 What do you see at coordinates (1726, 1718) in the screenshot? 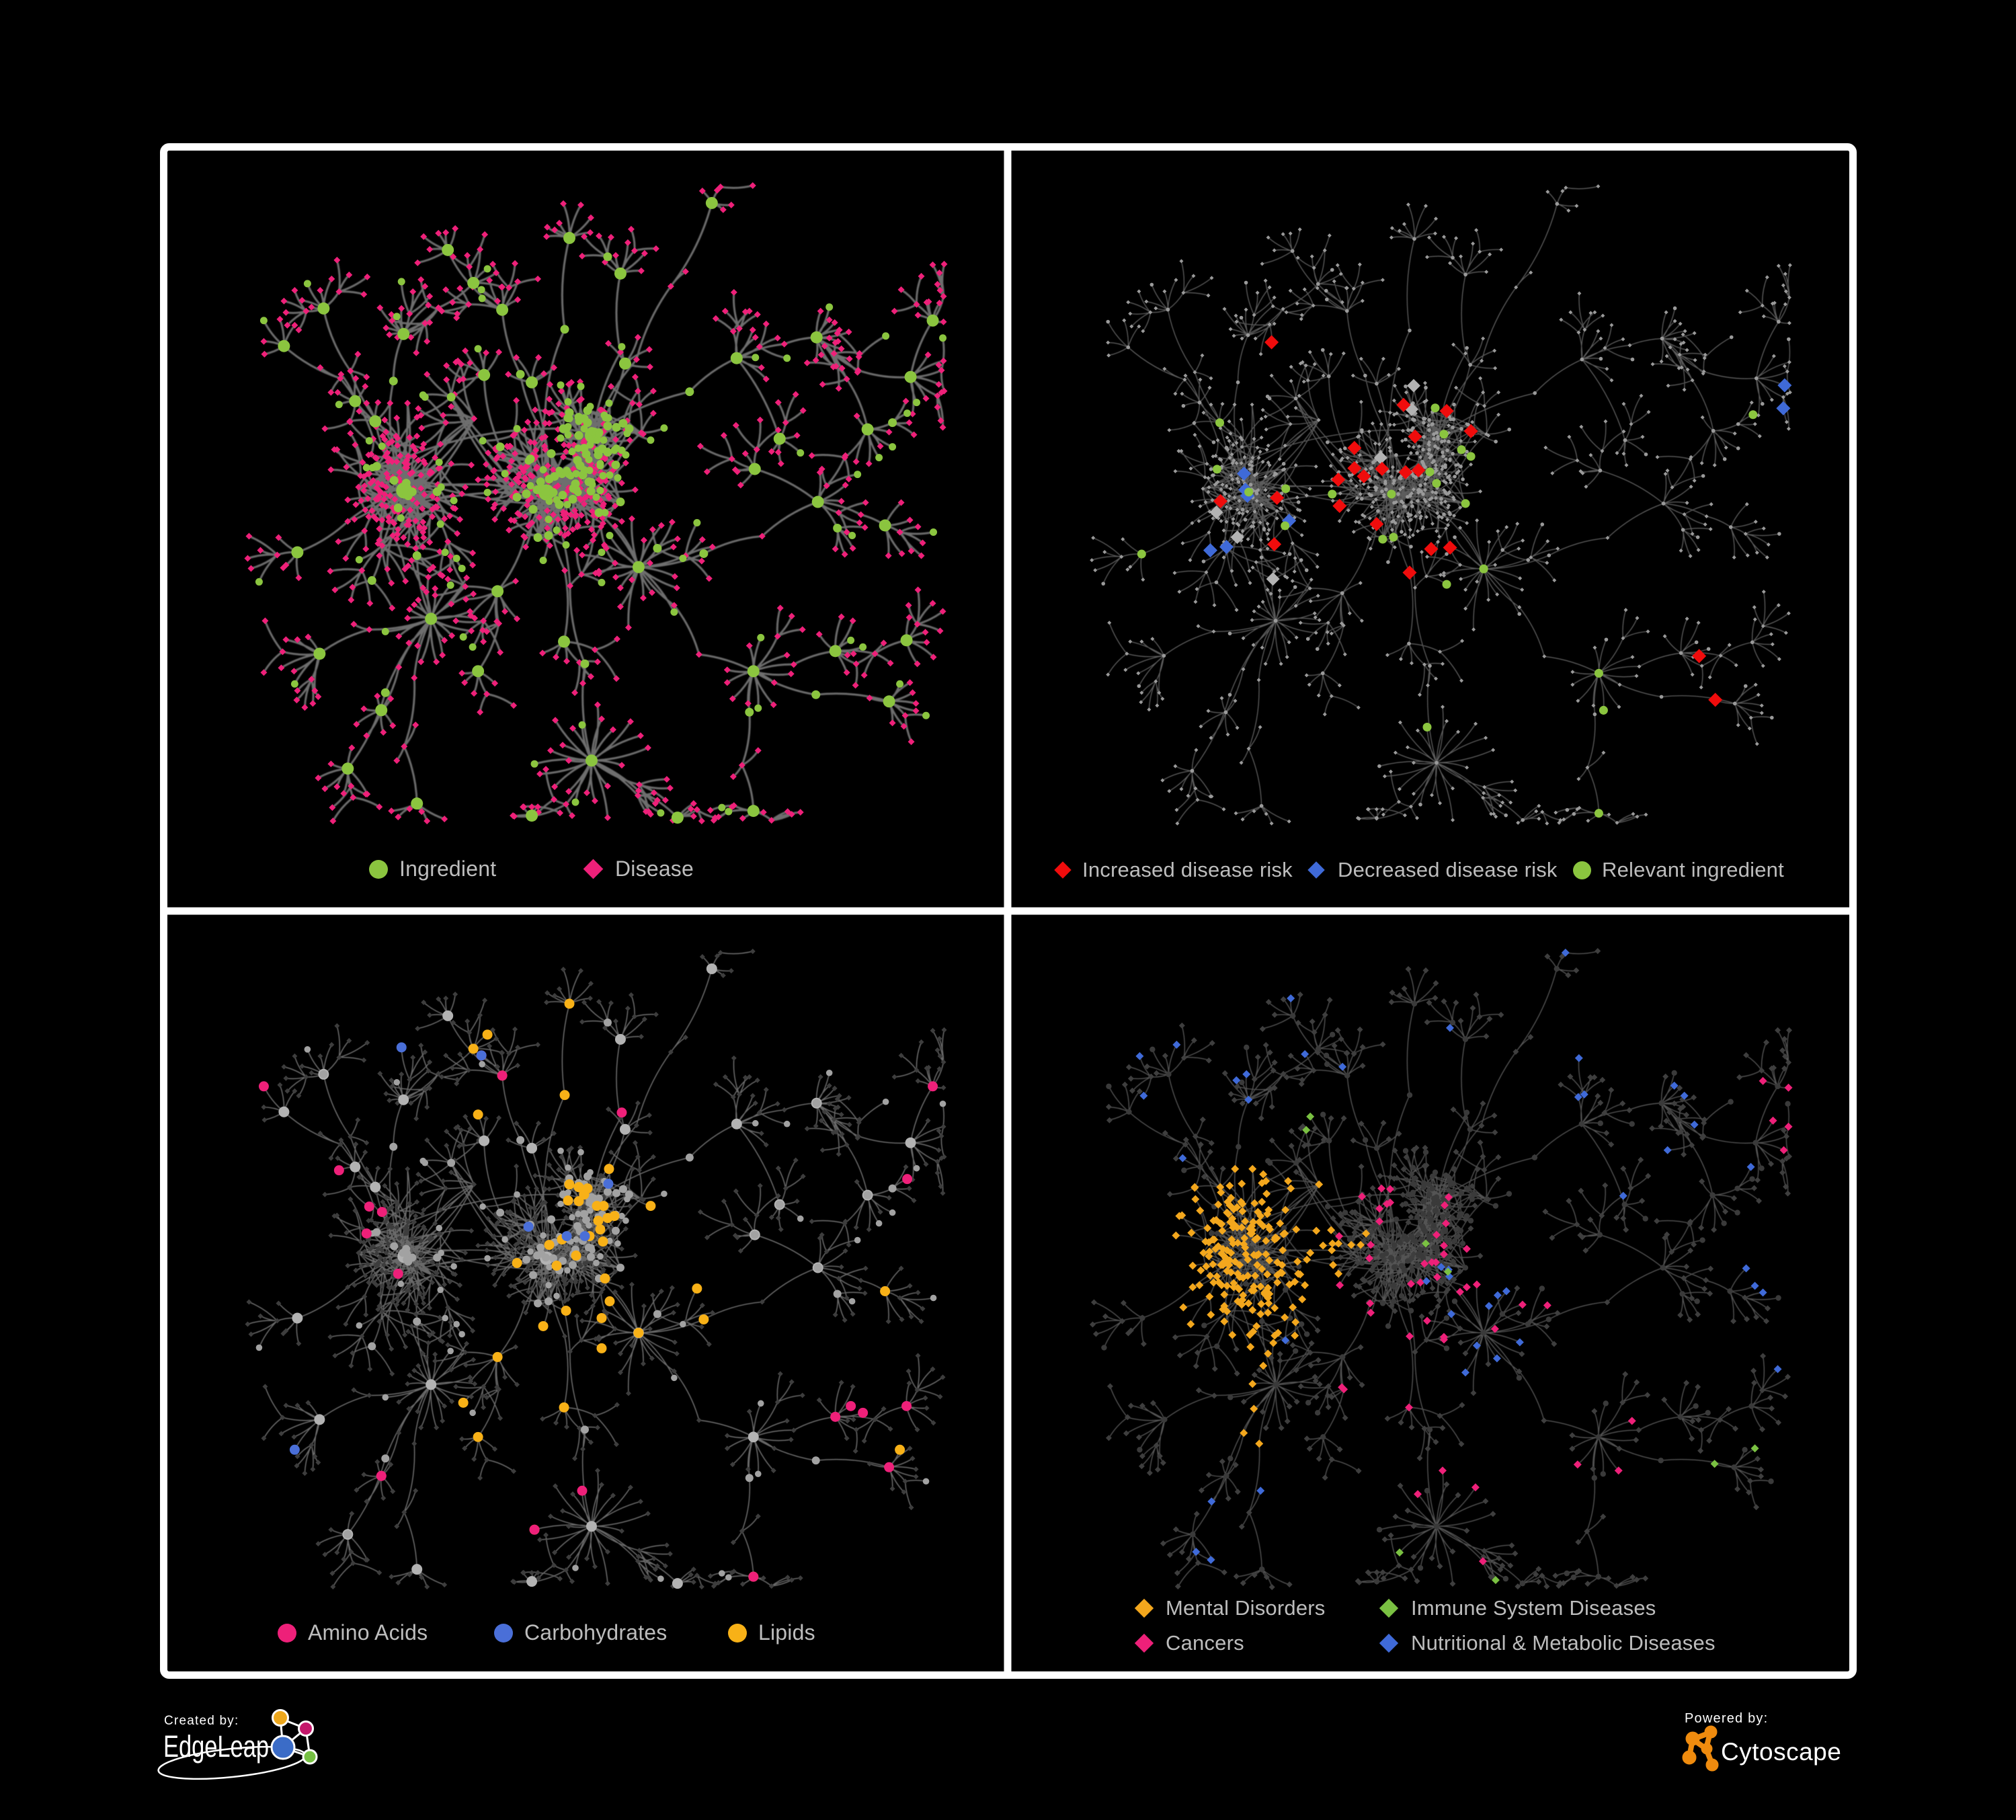
I see `svg-text: Powered by:` at bounding box center [1726, 1718].